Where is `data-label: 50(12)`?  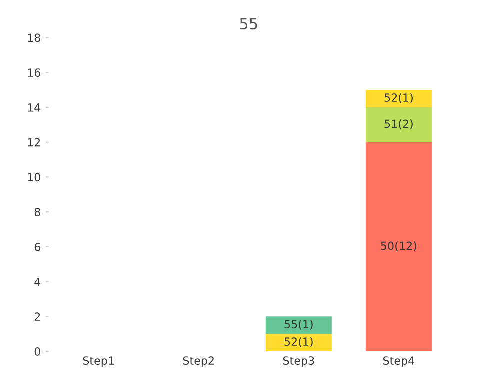 data-label: 50(12) is located at coordinates (398, 247).